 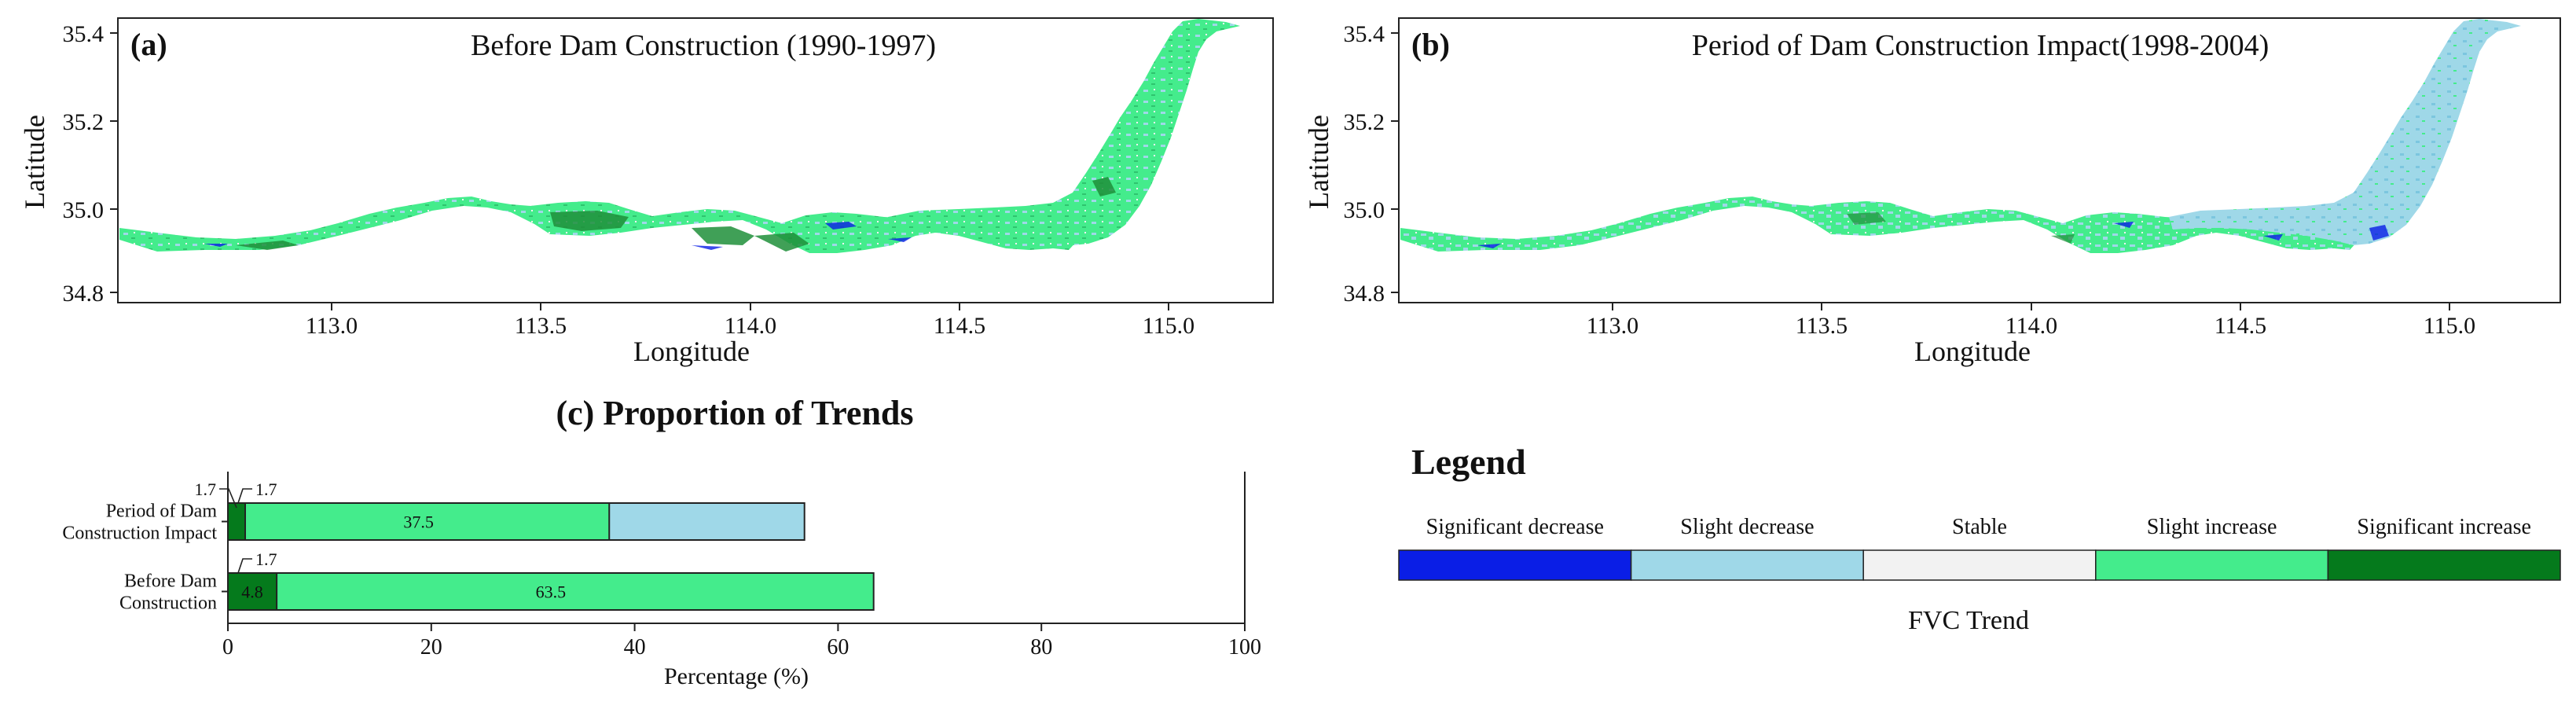 What do you see at coordinates (1064, 132) in the screenshot?
I see `map-a-river-east` at bounding box center [1064, 132].